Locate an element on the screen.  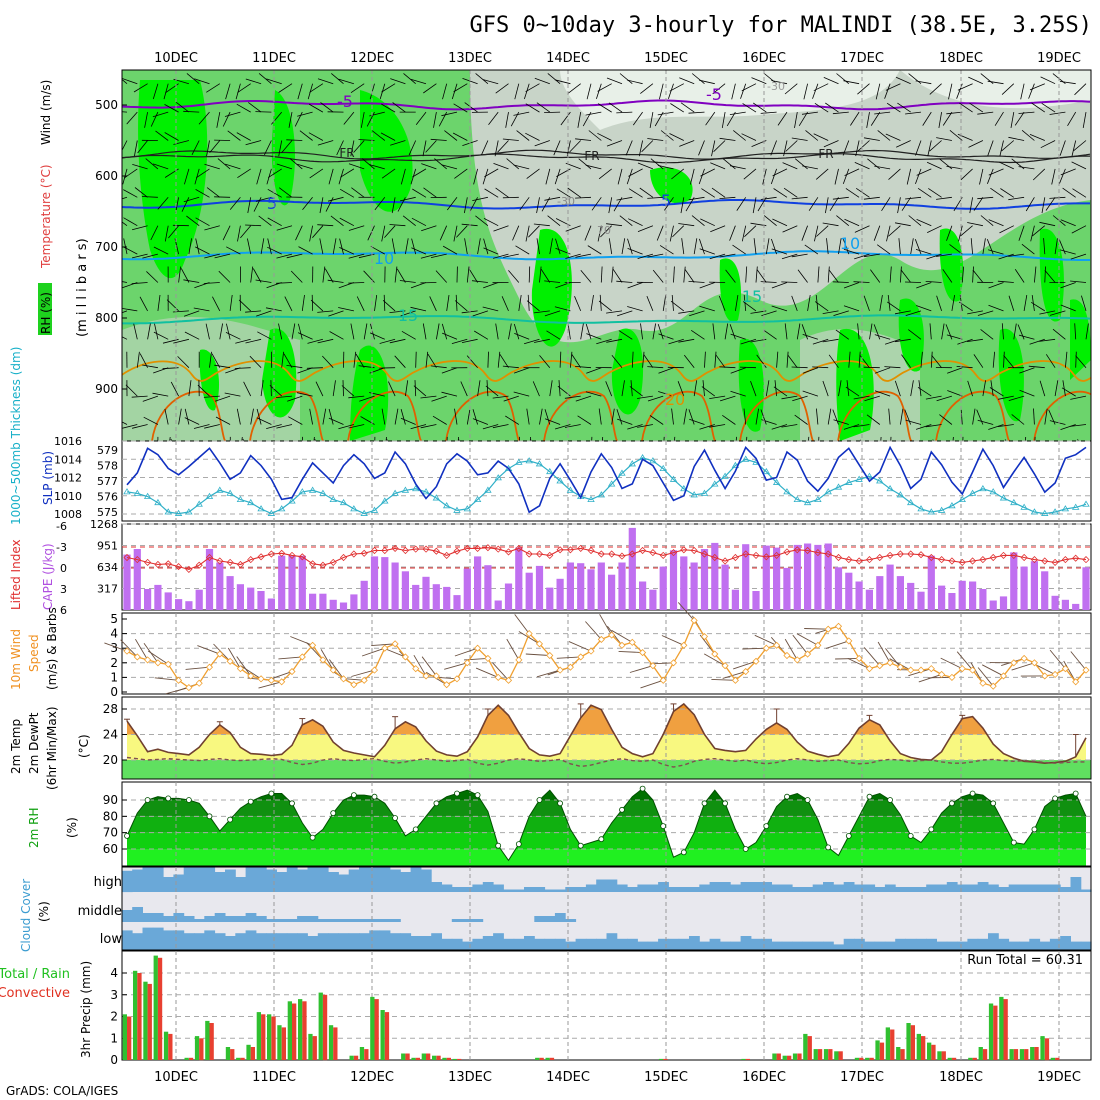
slp-tick-label: 1012 is located at coordinates (68, 478).